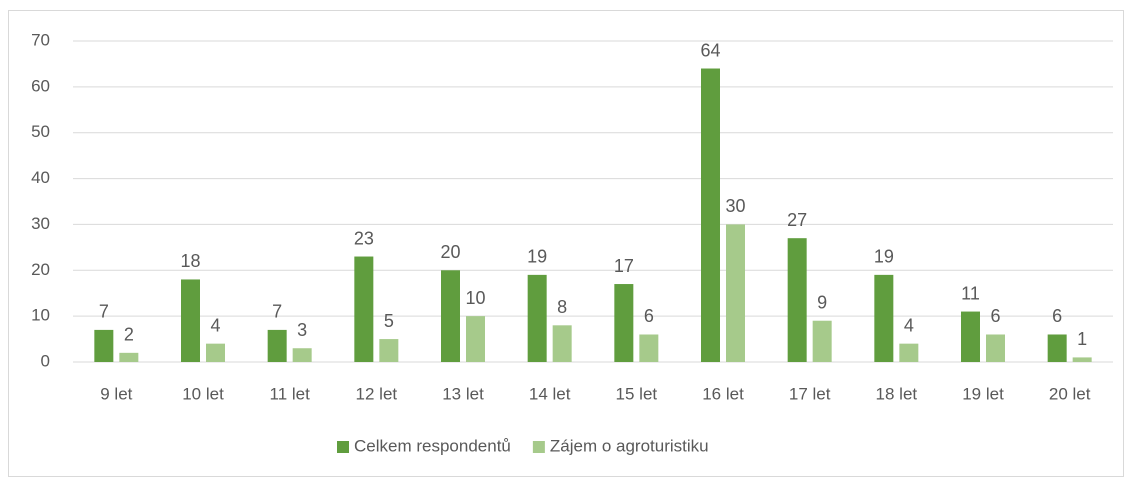 The image size is (1132, 477). Describe the element at coordinates (40, 269) in the screenshot. I see `y-tick-label: 20` at that location.